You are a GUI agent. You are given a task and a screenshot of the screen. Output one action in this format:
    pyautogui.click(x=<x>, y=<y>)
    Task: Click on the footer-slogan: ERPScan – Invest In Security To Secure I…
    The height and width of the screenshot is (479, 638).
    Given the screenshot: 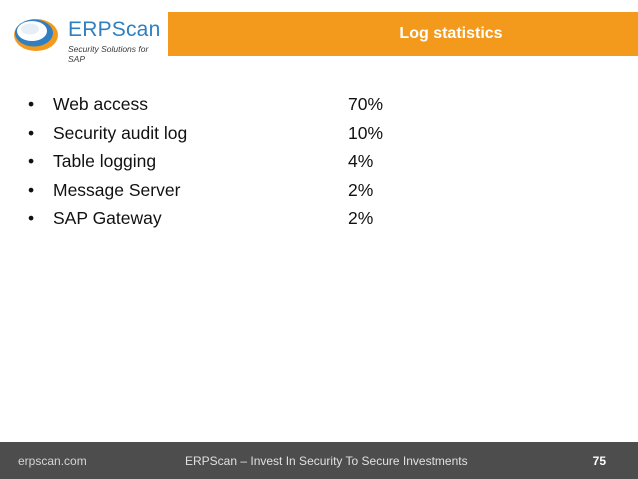 What is the action you would take?
    pyautogui.click(x=326, y=461)
    